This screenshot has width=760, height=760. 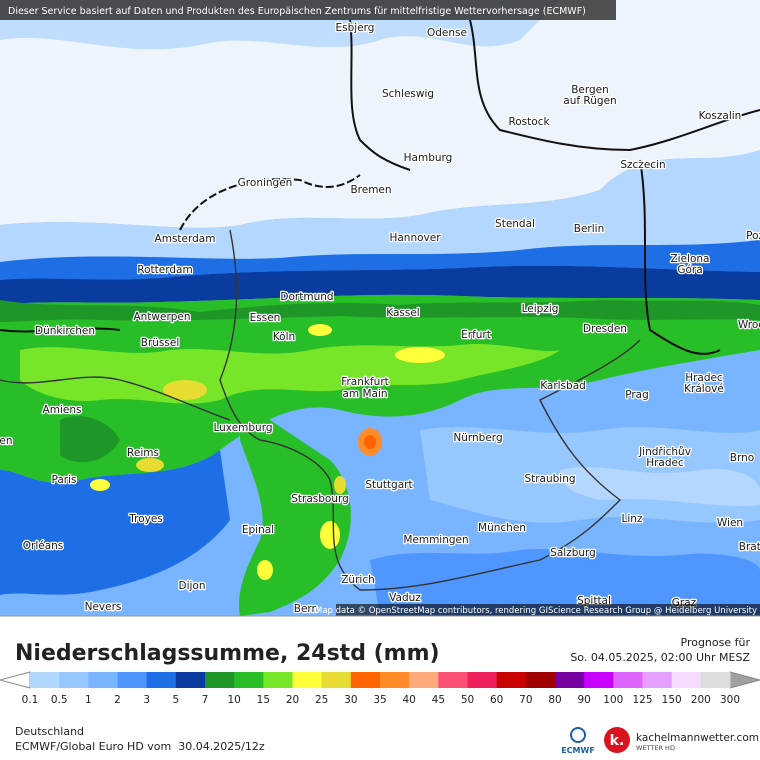 What do you see at coordinates (447, 33) in the screenshot?
I see `city-label: Odense` at bounding box center [447, 33].